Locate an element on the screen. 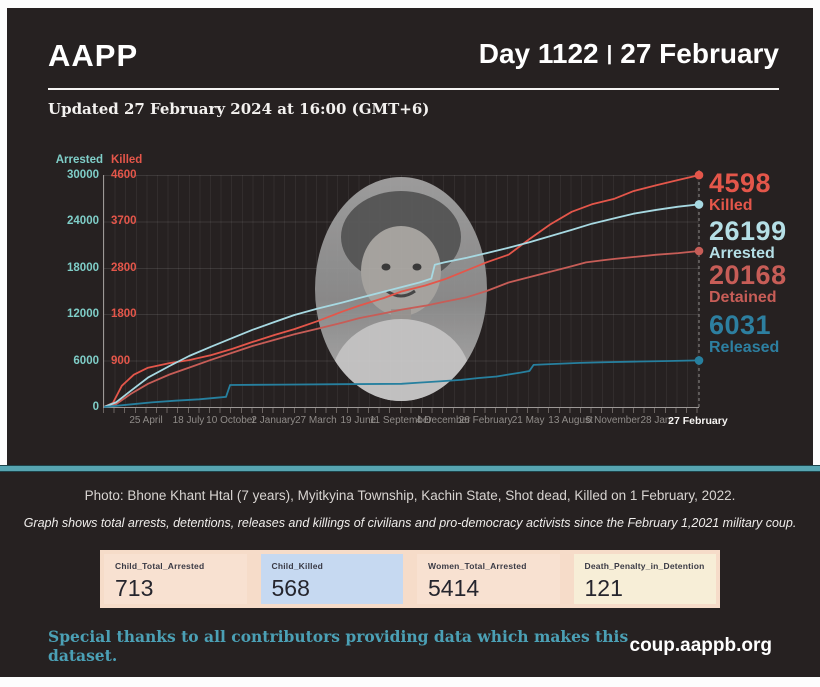 The image size is (820, 687). stat-value: 5414 is located at coordinates (454, 588).